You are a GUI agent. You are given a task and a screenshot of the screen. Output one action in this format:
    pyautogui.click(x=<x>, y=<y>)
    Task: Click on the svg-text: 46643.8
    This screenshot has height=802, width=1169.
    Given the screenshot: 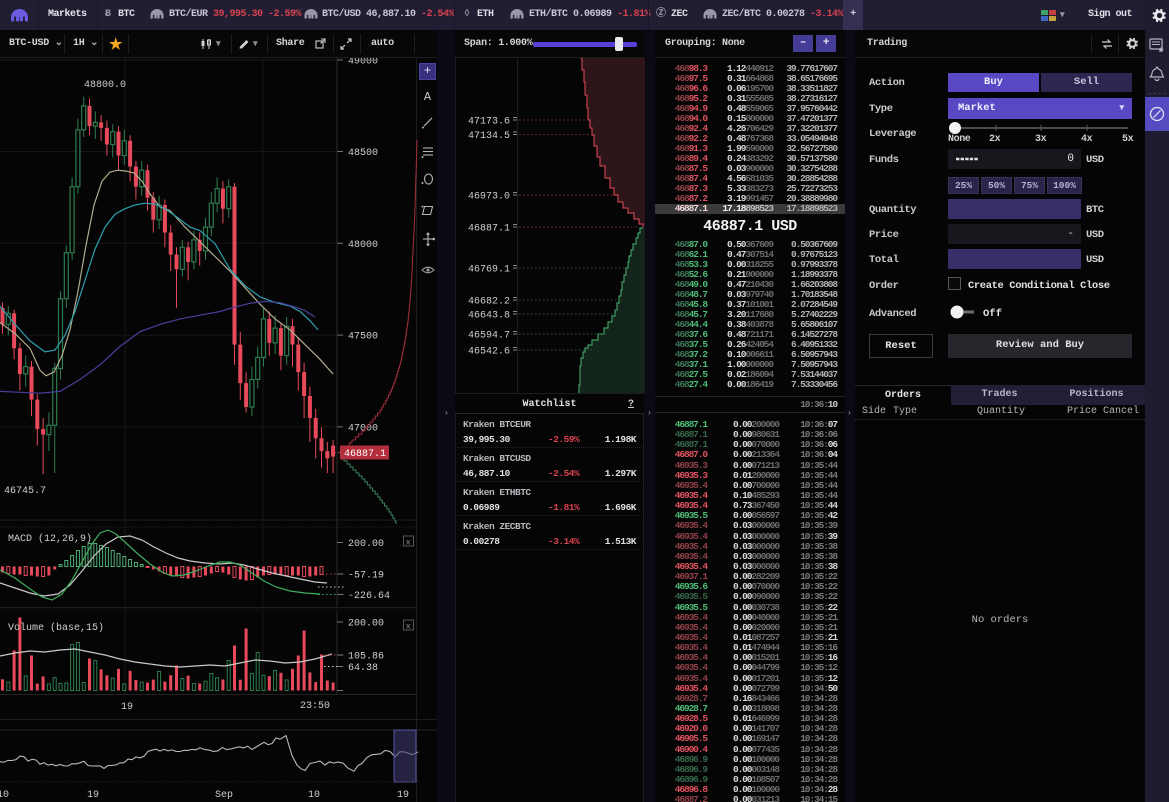 What is the action you would take?
    pyautogui.click(x=489, y=316)
    